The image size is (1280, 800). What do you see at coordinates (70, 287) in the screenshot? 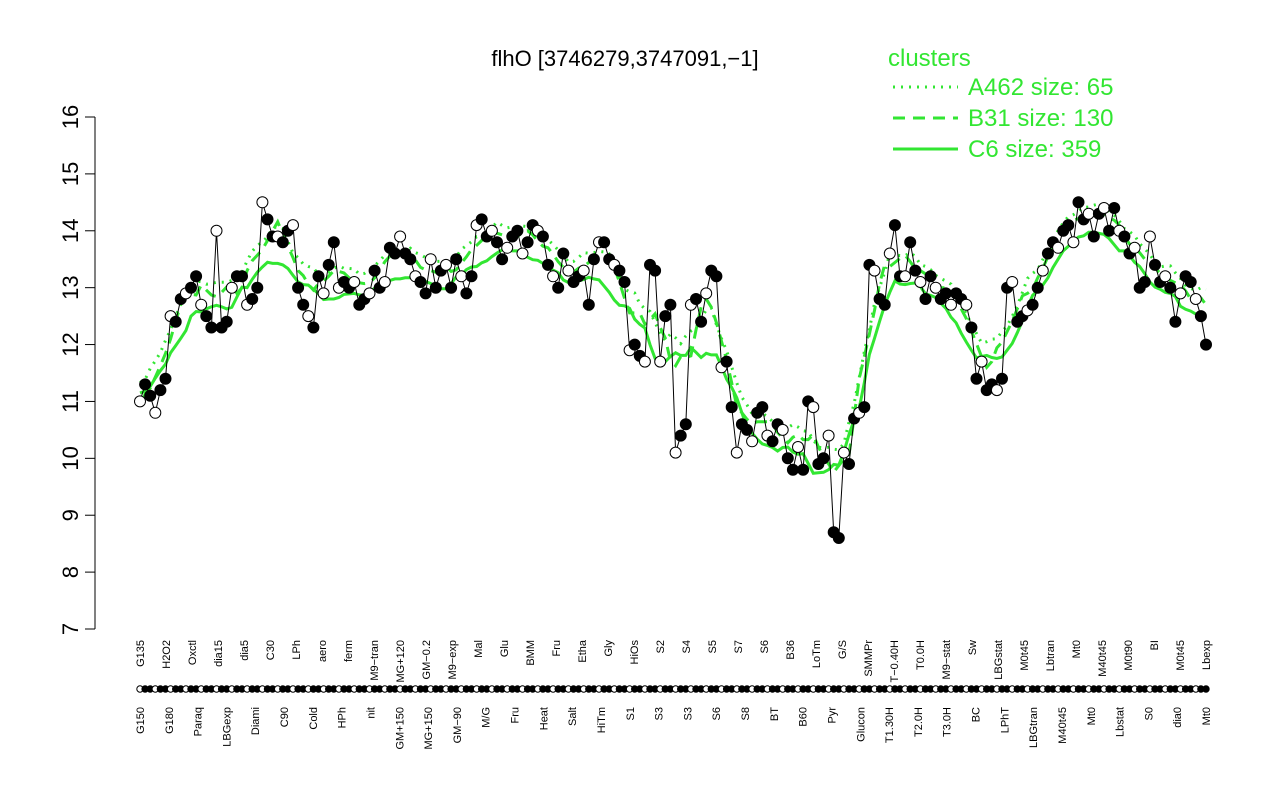
I see `y-tick-label: 13` at bounding box center [70, 287].